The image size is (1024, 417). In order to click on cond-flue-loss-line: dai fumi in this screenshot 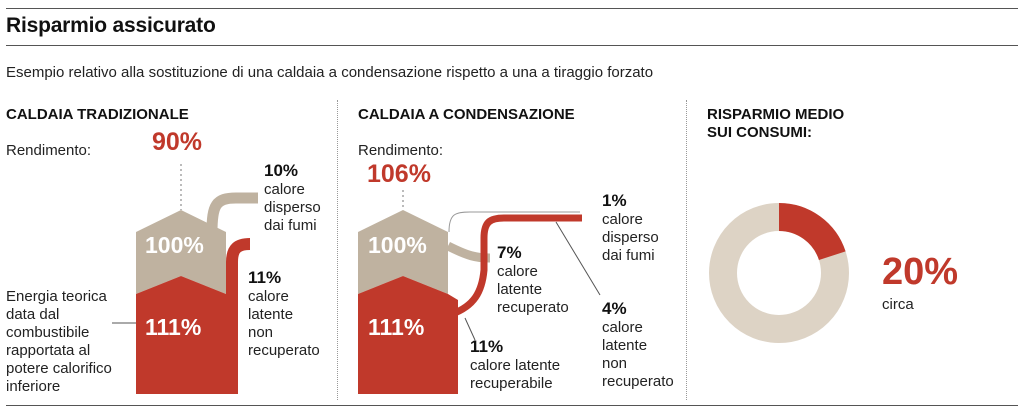, I will do `click(628, 255)`.